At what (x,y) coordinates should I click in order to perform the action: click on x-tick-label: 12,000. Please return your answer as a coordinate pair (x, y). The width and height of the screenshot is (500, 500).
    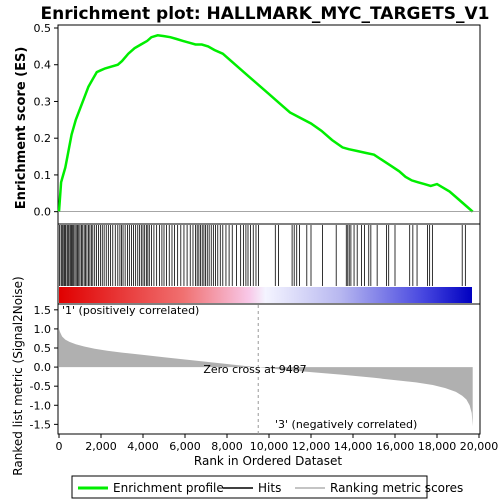
    Looking at the image, I should click on (311, 446).